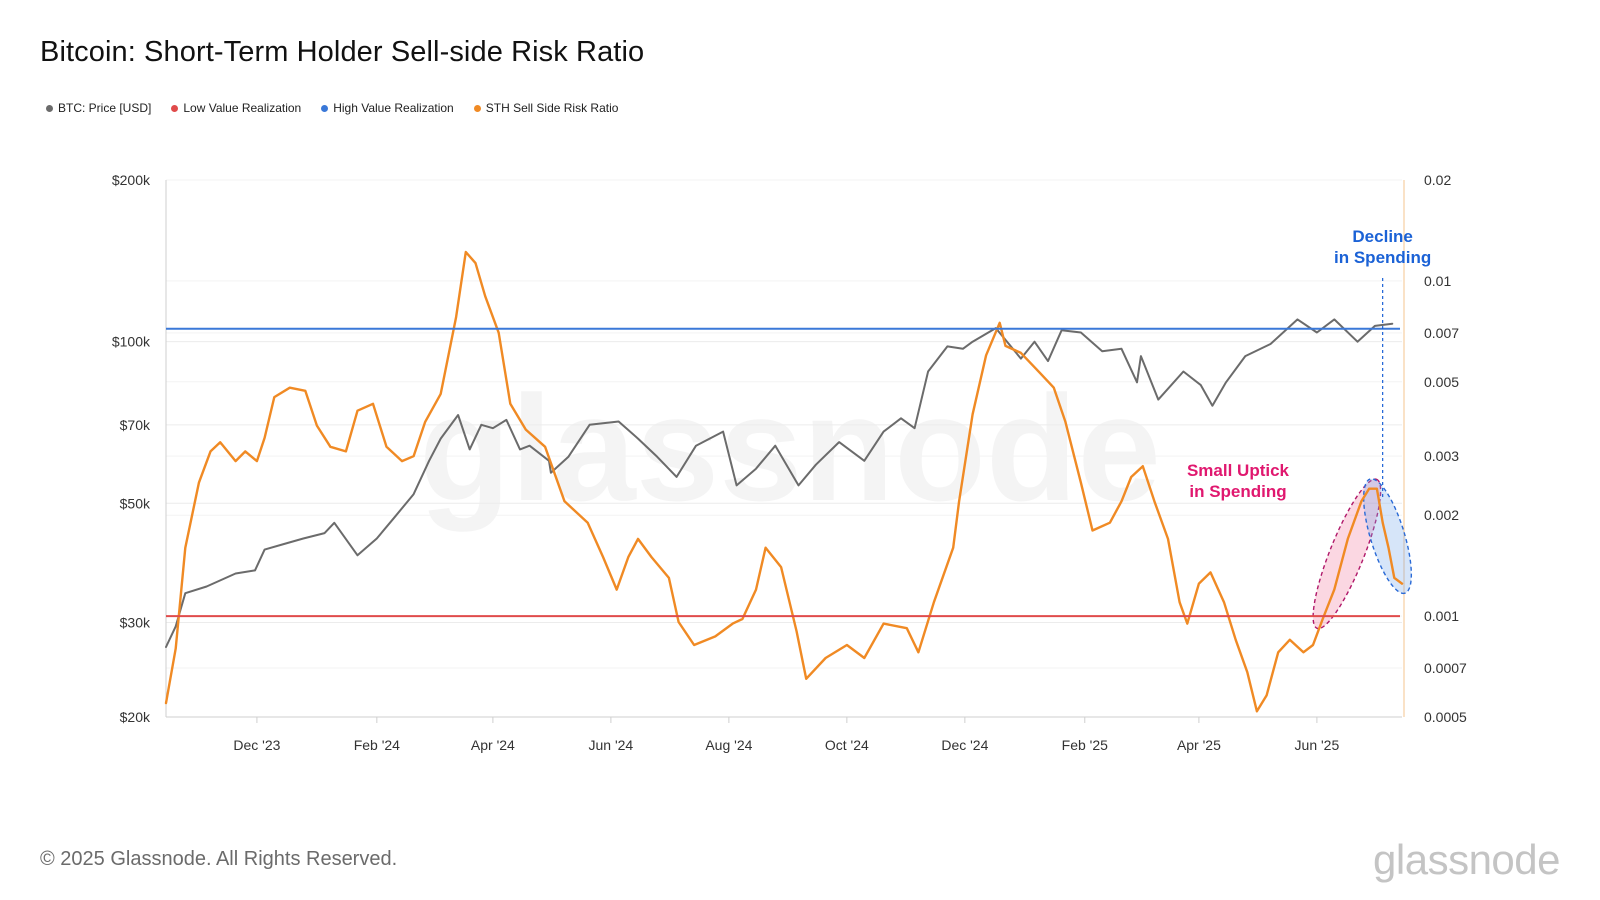  I want to click on legend-dot-low-value-icon, so click(175, 108).